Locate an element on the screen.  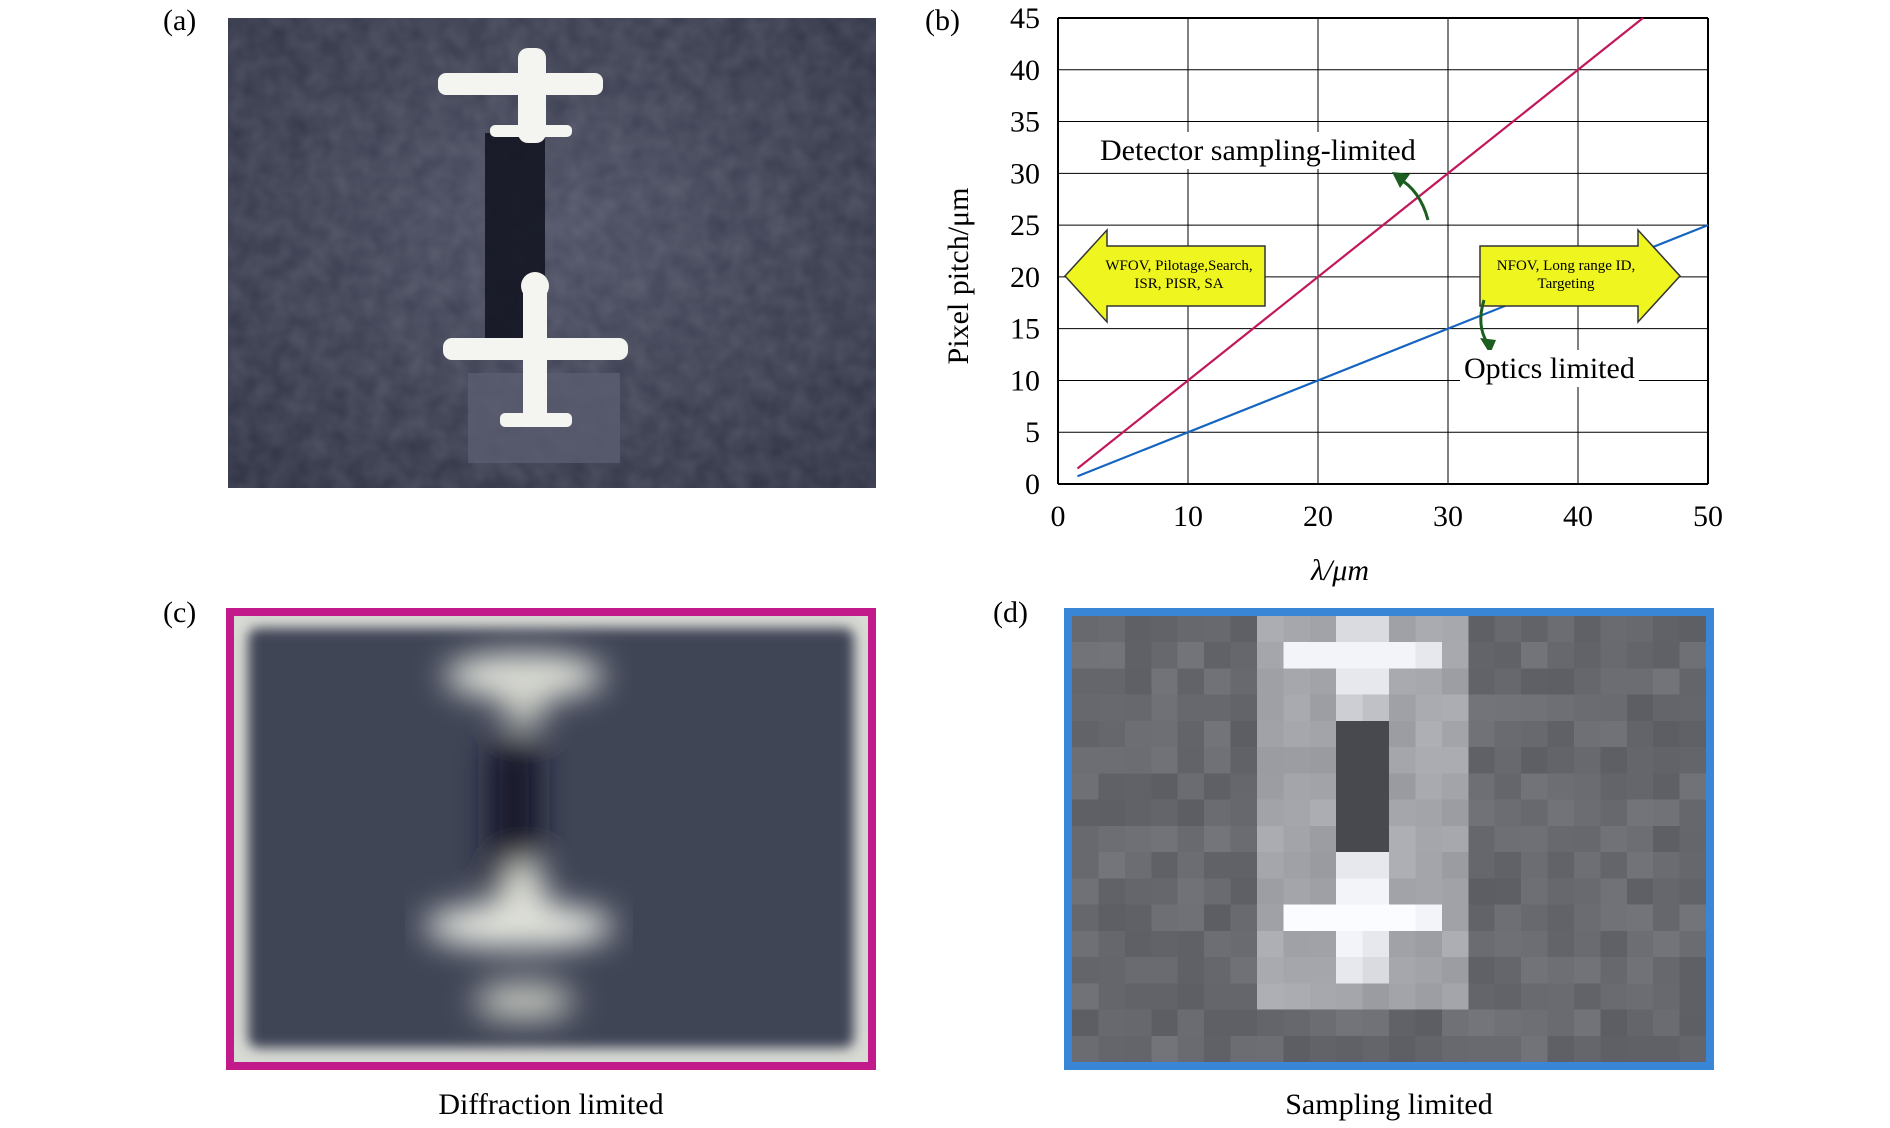
y-tick-label: 5 is located at coordinates (1032, 432).